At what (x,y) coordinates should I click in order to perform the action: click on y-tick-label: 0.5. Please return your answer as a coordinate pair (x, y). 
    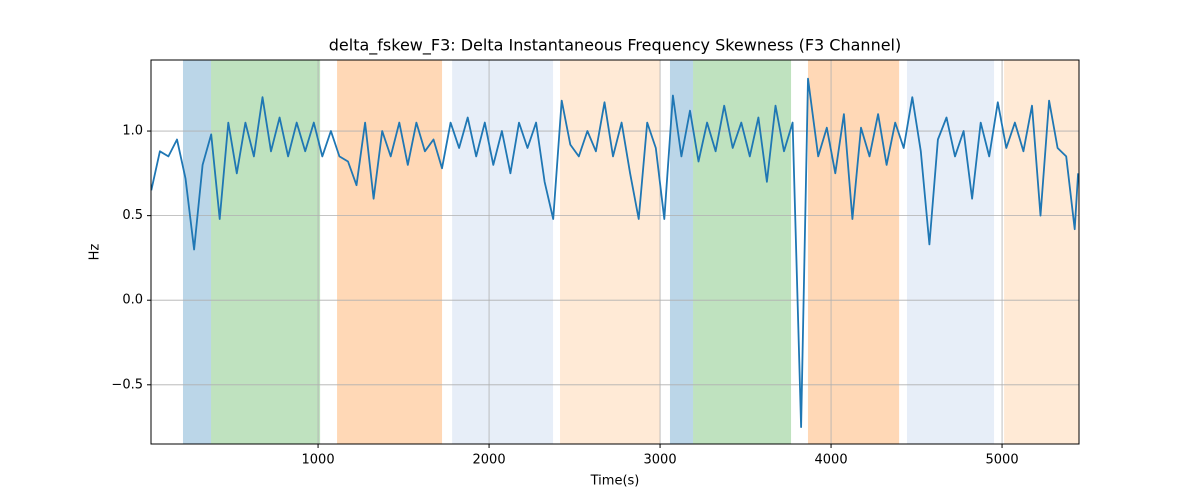
    Looking at the image, I should click on (132, 215).